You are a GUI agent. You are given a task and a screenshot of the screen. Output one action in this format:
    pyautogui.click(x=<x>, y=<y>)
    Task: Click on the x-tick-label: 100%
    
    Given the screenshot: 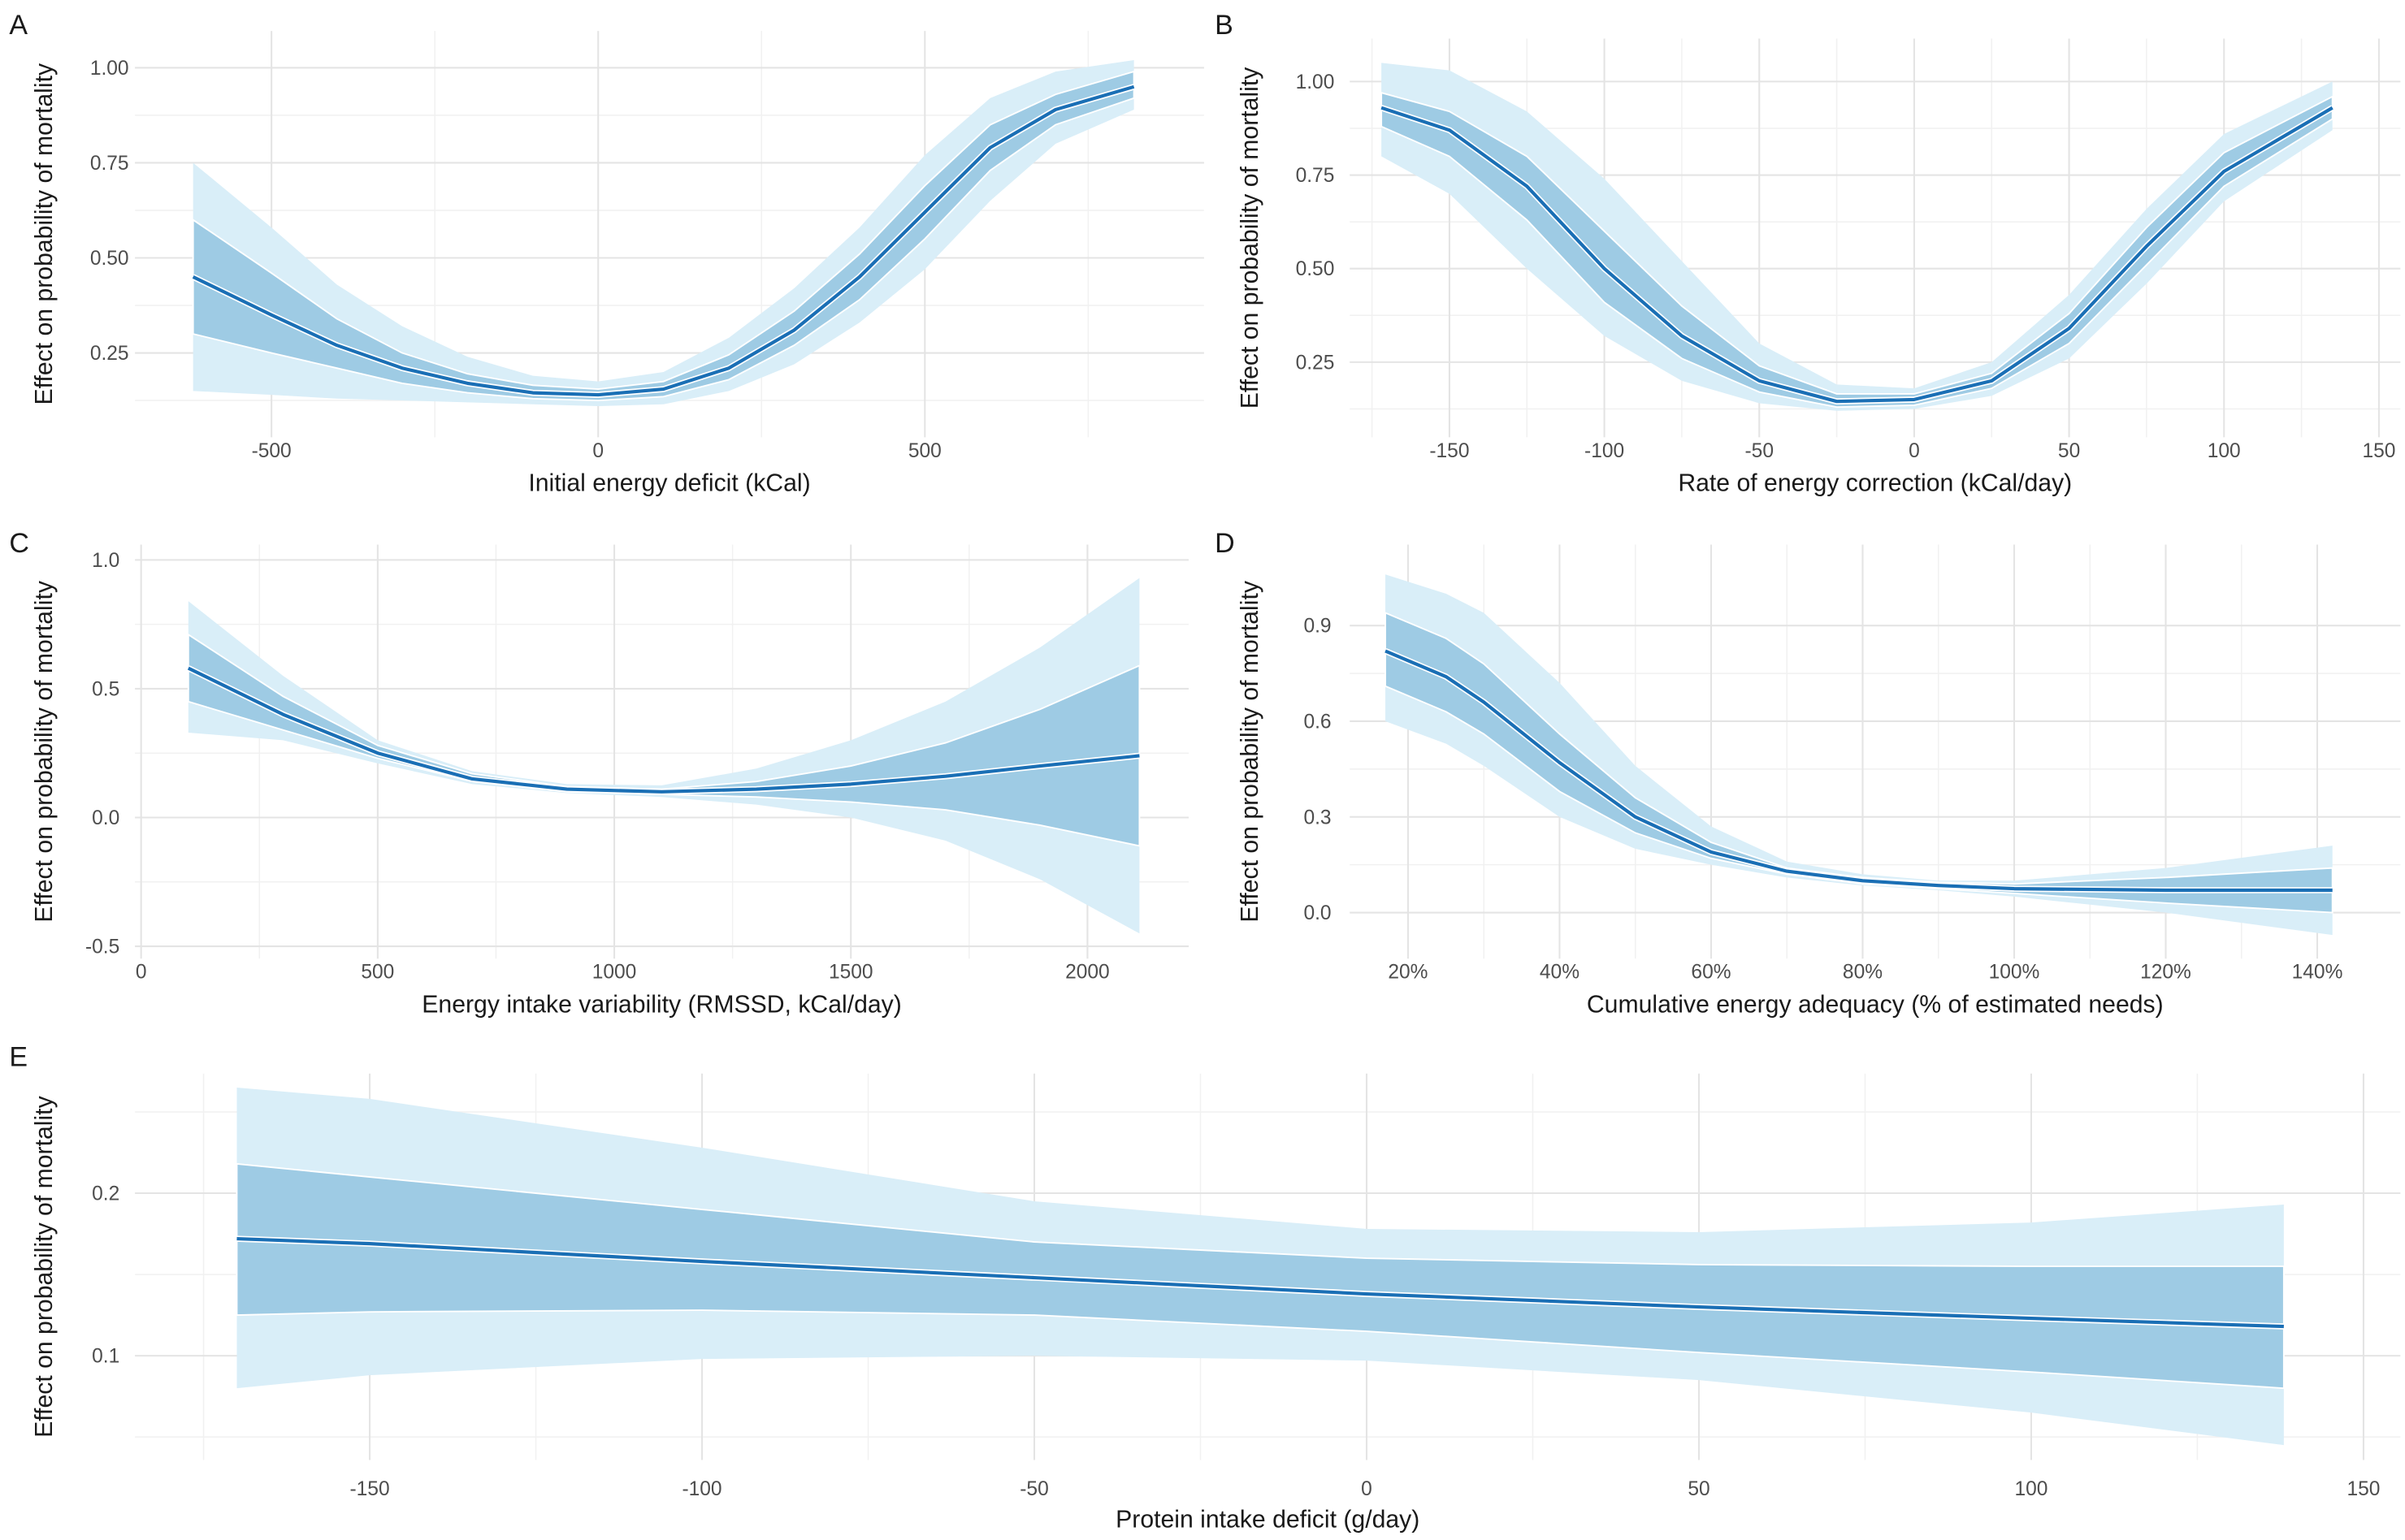 What is the action you would take?
    pyautogui.click(x=2015, y=973)
    